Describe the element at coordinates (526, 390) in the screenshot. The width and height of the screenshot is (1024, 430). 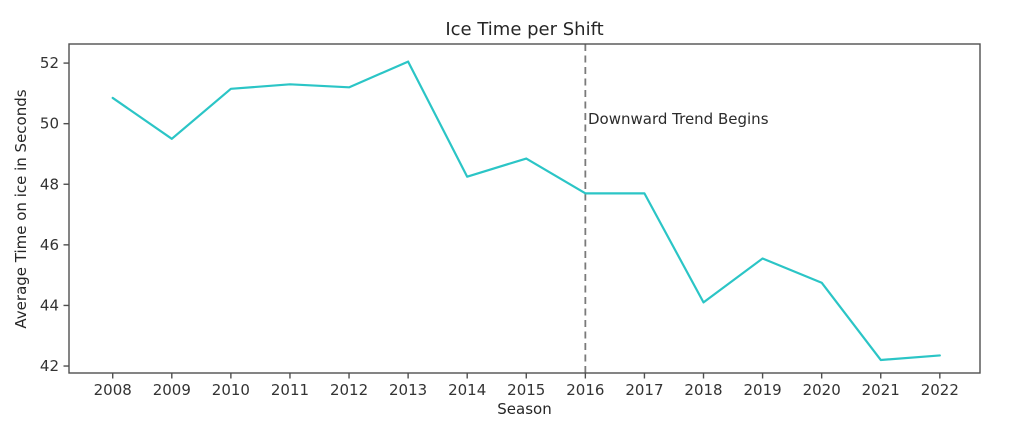
I see `x-tick-label: 2015` at that location.